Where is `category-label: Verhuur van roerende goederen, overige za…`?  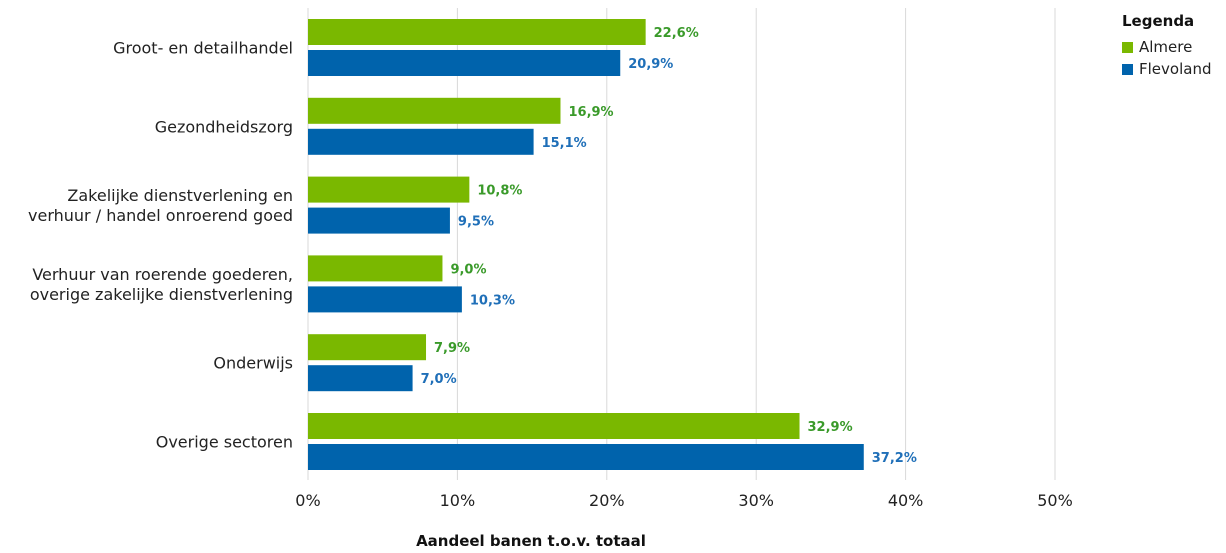
category-label: Verhuur van roerende goederen, overige za… is located at coordinates (161, 284).